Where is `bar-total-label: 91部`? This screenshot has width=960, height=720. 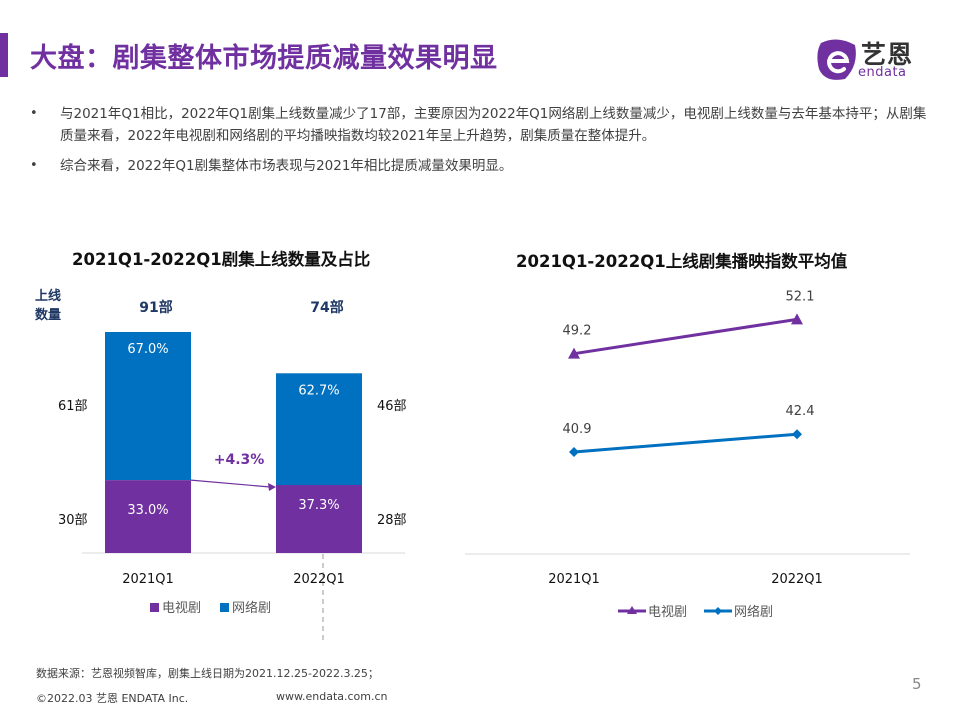 bar-total-label: 91部 is located at coordinates (155, 307).